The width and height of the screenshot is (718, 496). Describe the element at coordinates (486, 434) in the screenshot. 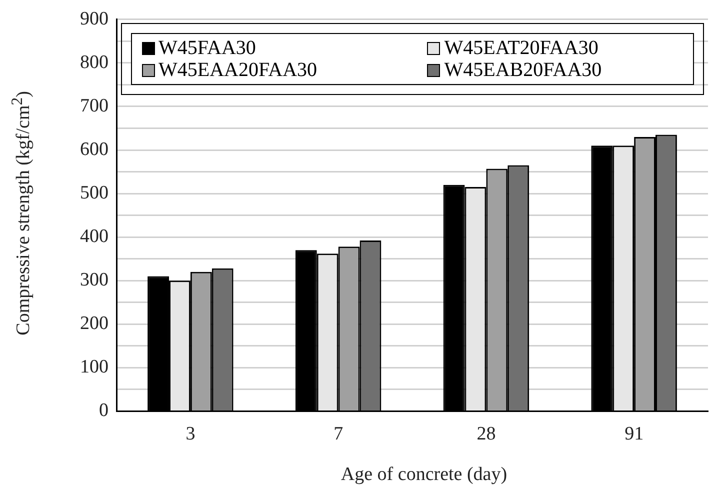

I see `x-tick-label: 28` at that location.